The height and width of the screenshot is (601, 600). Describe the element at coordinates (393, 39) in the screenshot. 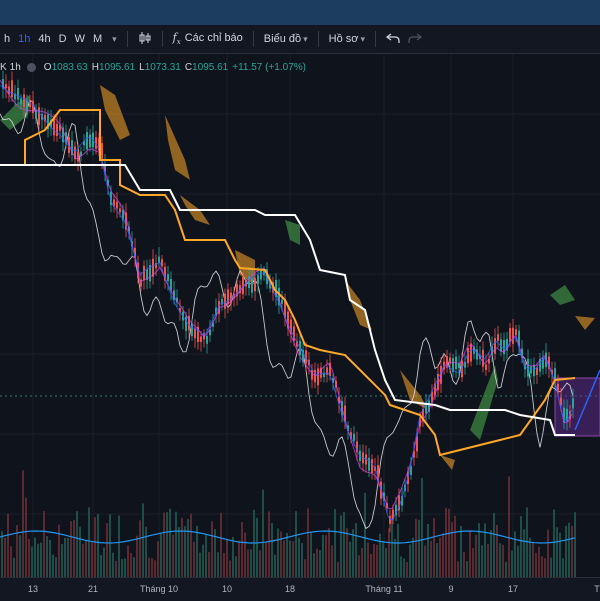

I see `undo-button` at that location.